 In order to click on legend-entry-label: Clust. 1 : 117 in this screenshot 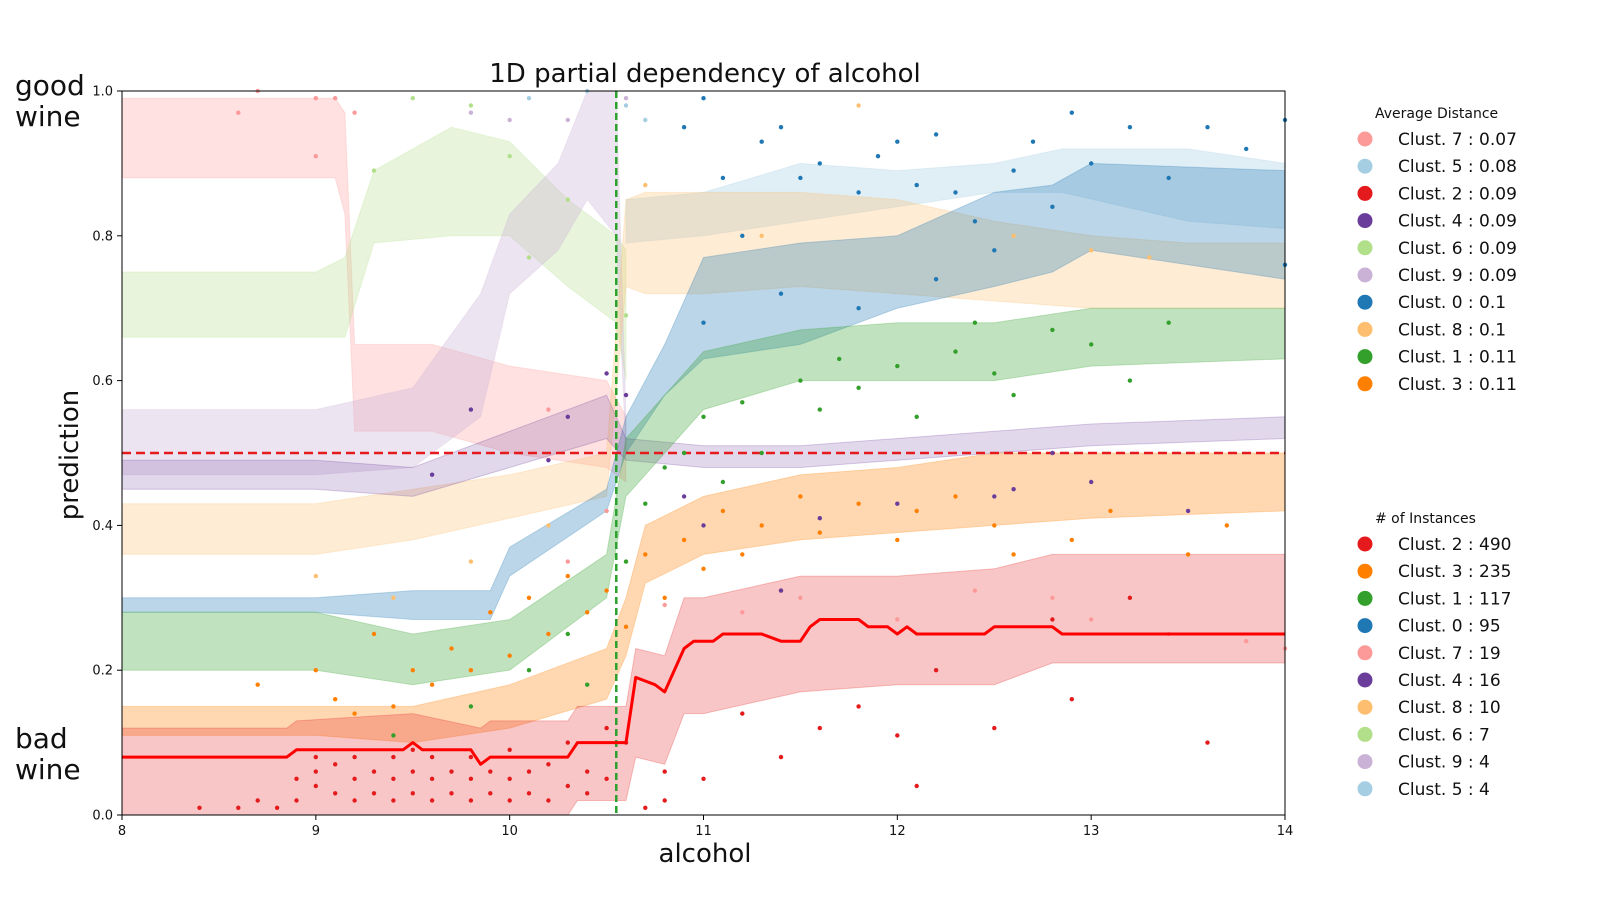, I will do `click(1455, 599)`.